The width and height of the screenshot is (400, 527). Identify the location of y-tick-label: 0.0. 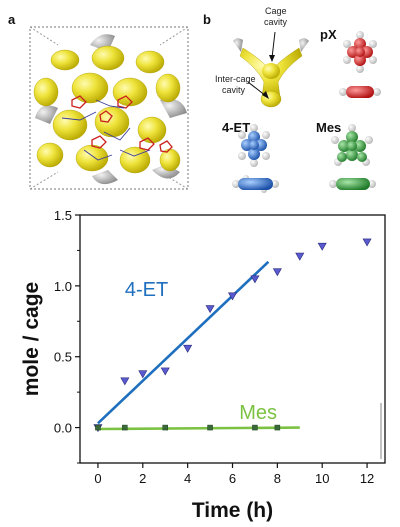
(63, 428).